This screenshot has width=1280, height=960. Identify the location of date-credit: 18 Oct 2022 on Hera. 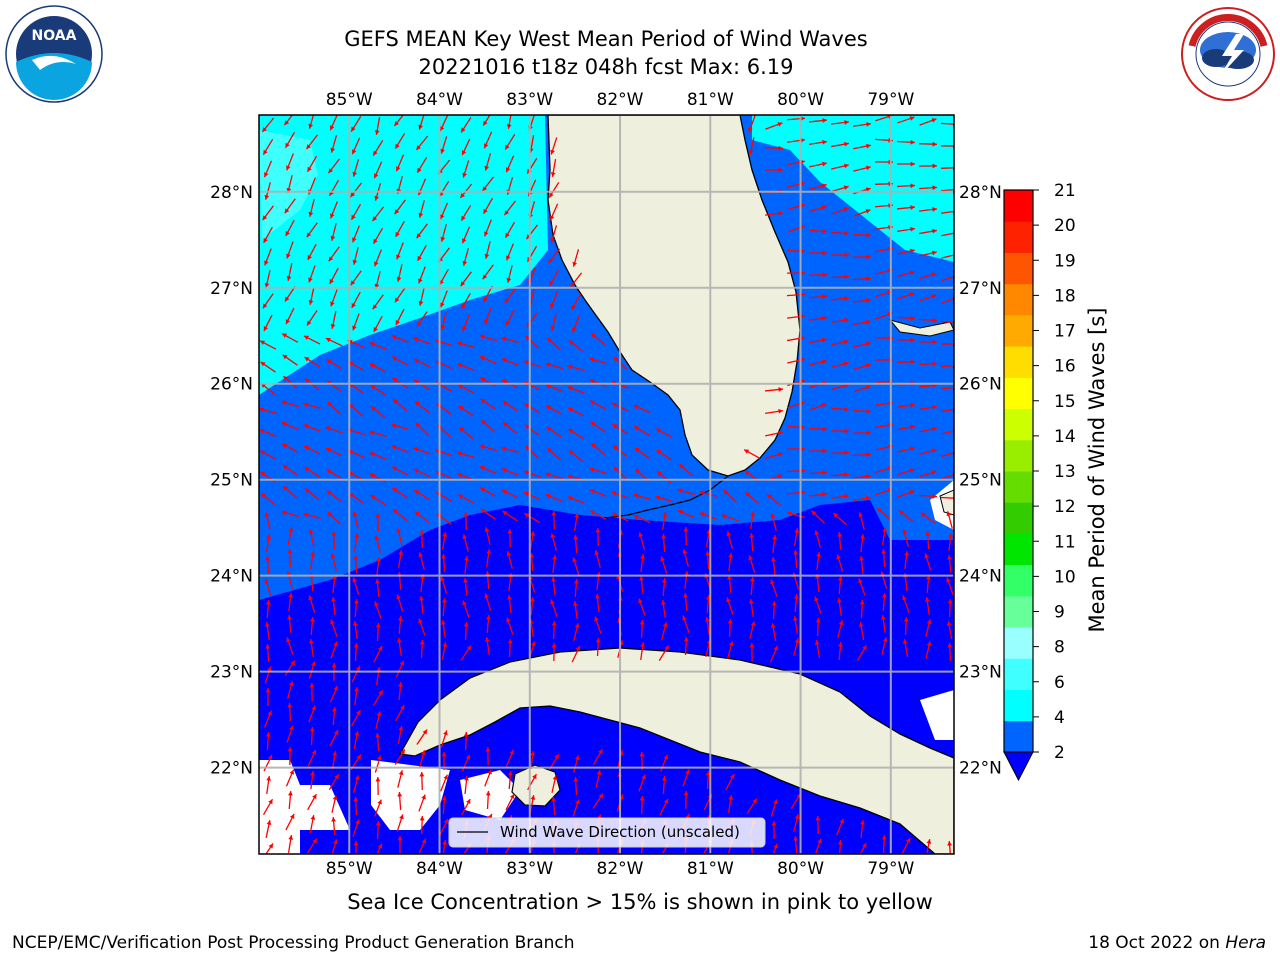
(1177, 943).